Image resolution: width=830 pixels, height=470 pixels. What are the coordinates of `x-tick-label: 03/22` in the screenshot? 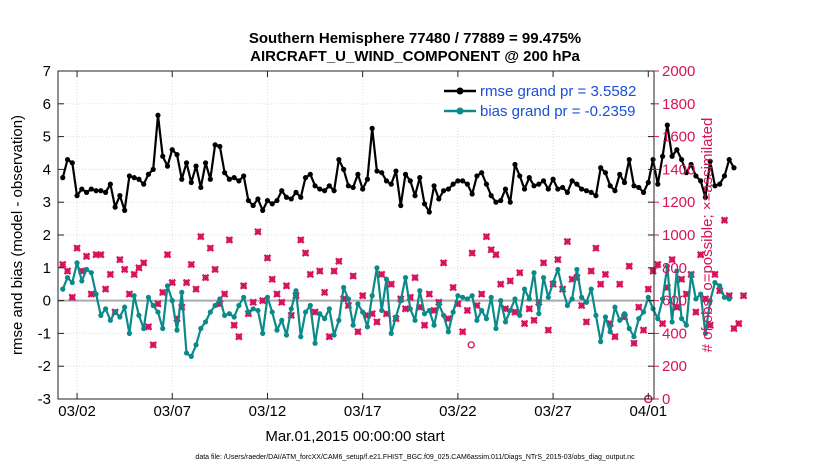 It's located at (458, 411).